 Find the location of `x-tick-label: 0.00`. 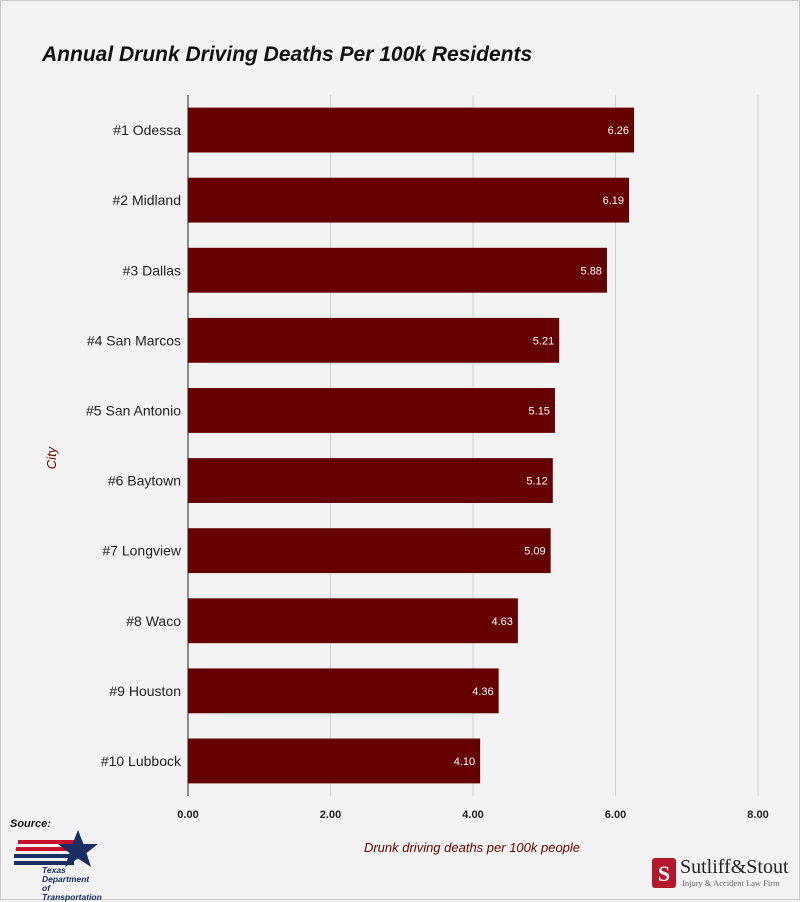

x-tick-label: 0.00 is located at coordinates (187, 815).